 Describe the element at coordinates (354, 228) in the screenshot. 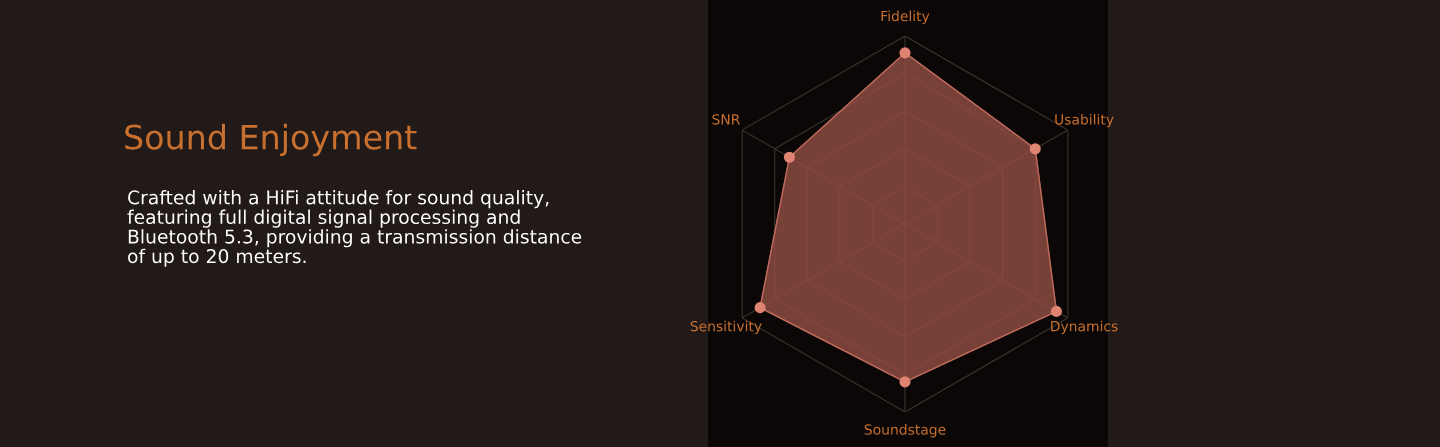

I see `text: Crafted with a HiFi attitude for sound quality, featuring full digital signal processing and Bluetooth 5.3, providing a transmission distance of up to 20 meters.` at that location.